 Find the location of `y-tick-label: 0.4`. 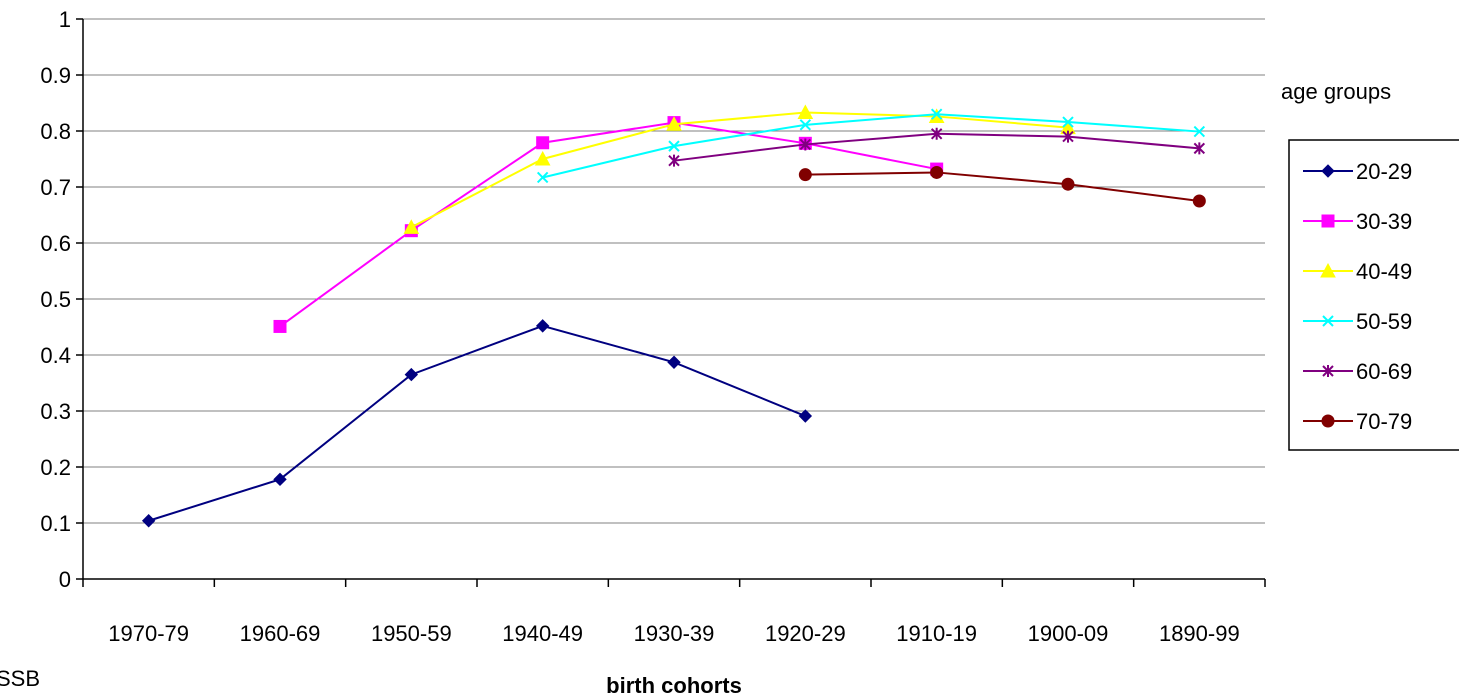

y-tick-label: 0.4 is located at coordinates (55, 355).